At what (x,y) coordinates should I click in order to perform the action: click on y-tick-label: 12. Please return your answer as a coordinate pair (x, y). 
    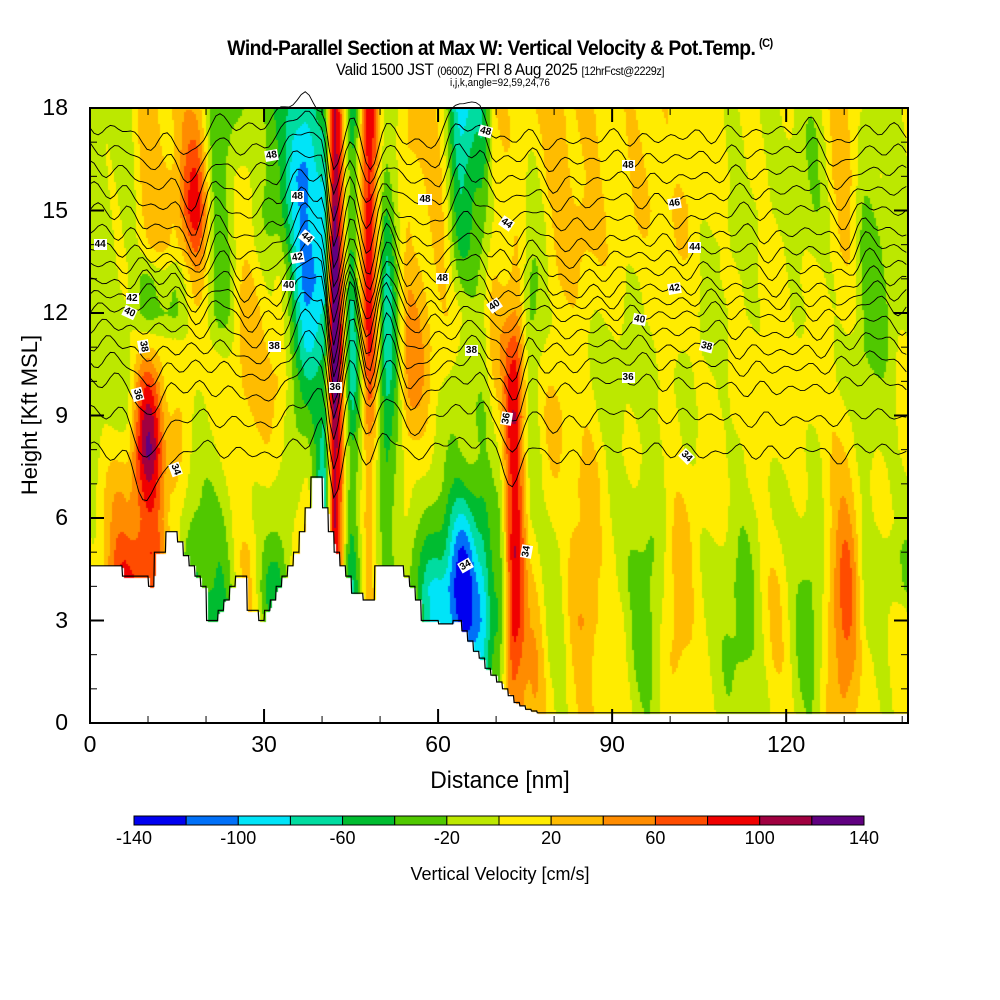
    Looking at the image, I should click on (55, 312).